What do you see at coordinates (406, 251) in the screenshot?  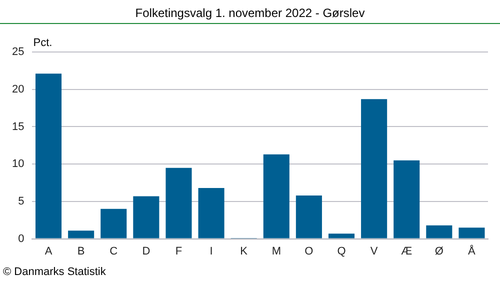 I see `x-tick-label: Æ` at bounding box center [406, 251].